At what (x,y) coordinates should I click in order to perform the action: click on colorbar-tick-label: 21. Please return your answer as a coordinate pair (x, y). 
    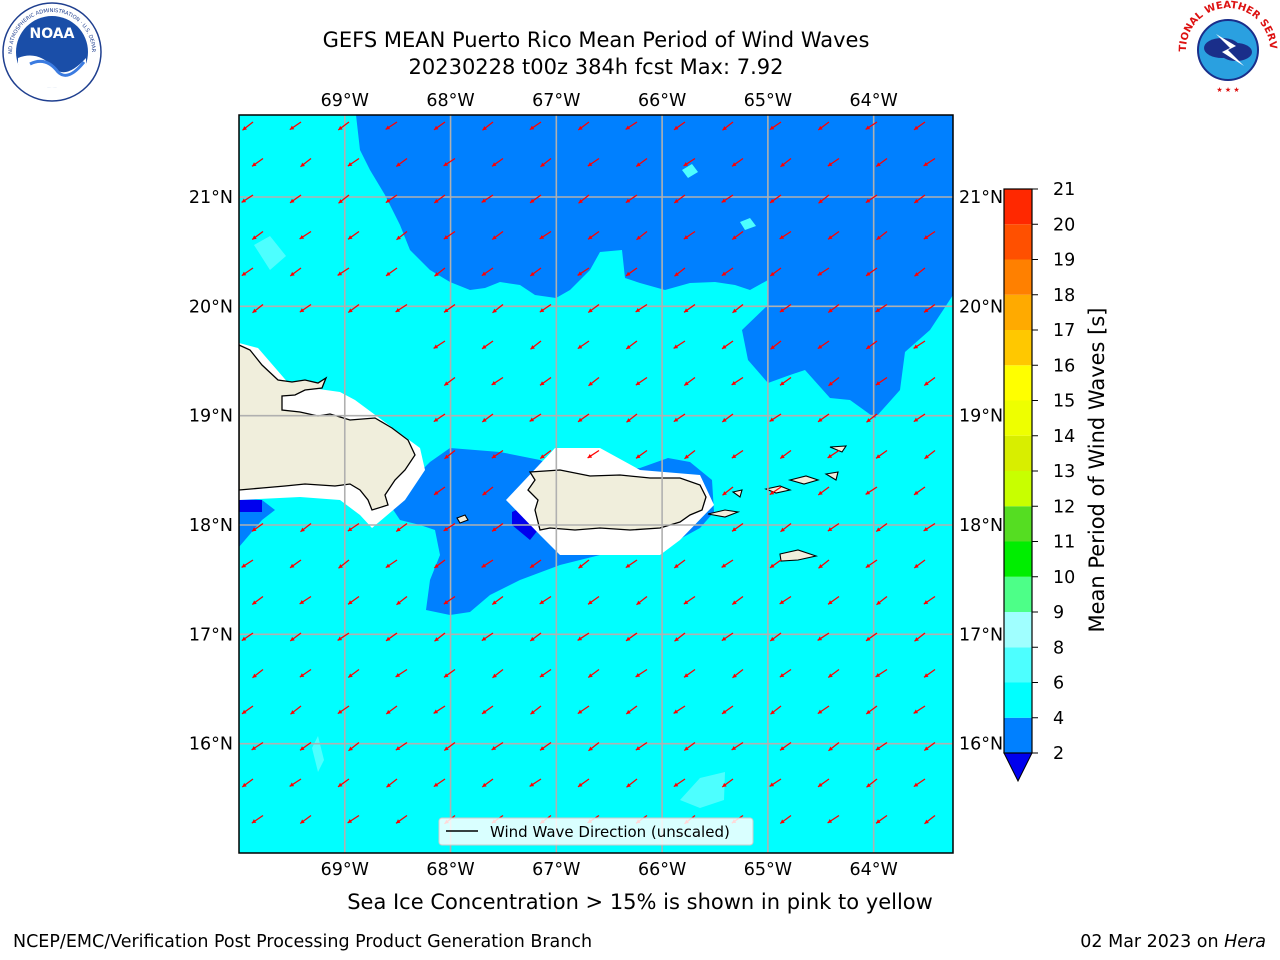
    Looking at the image, I should click on (1064, 190).